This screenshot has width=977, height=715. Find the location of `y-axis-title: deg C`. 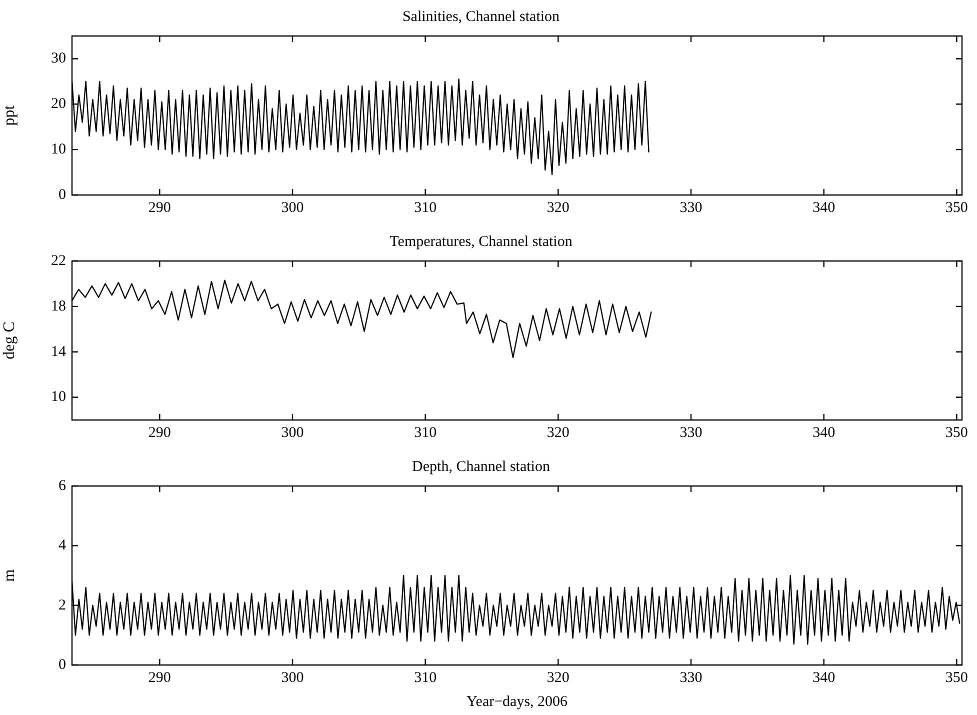

y-axis-title: deg C is located at coordinates (9, 341).